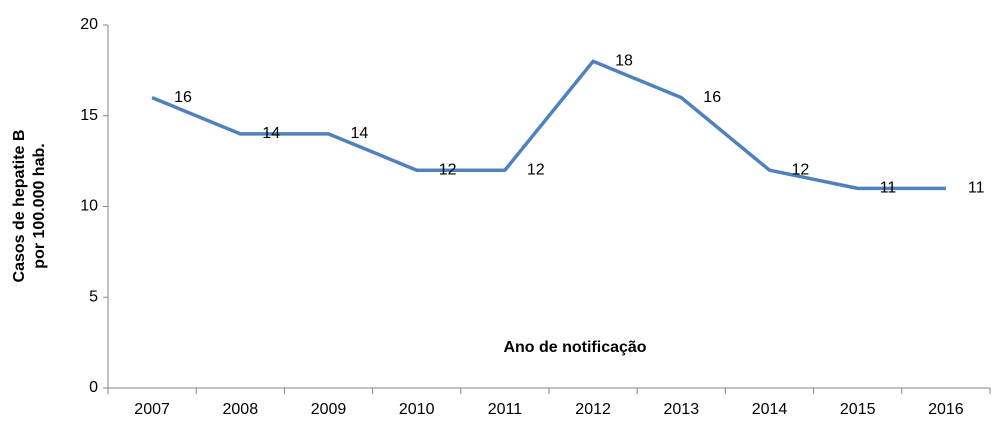  Describe the element at coordinates (682, 409) in the screenshot. I see `x-tick-label: 2013` at that location.